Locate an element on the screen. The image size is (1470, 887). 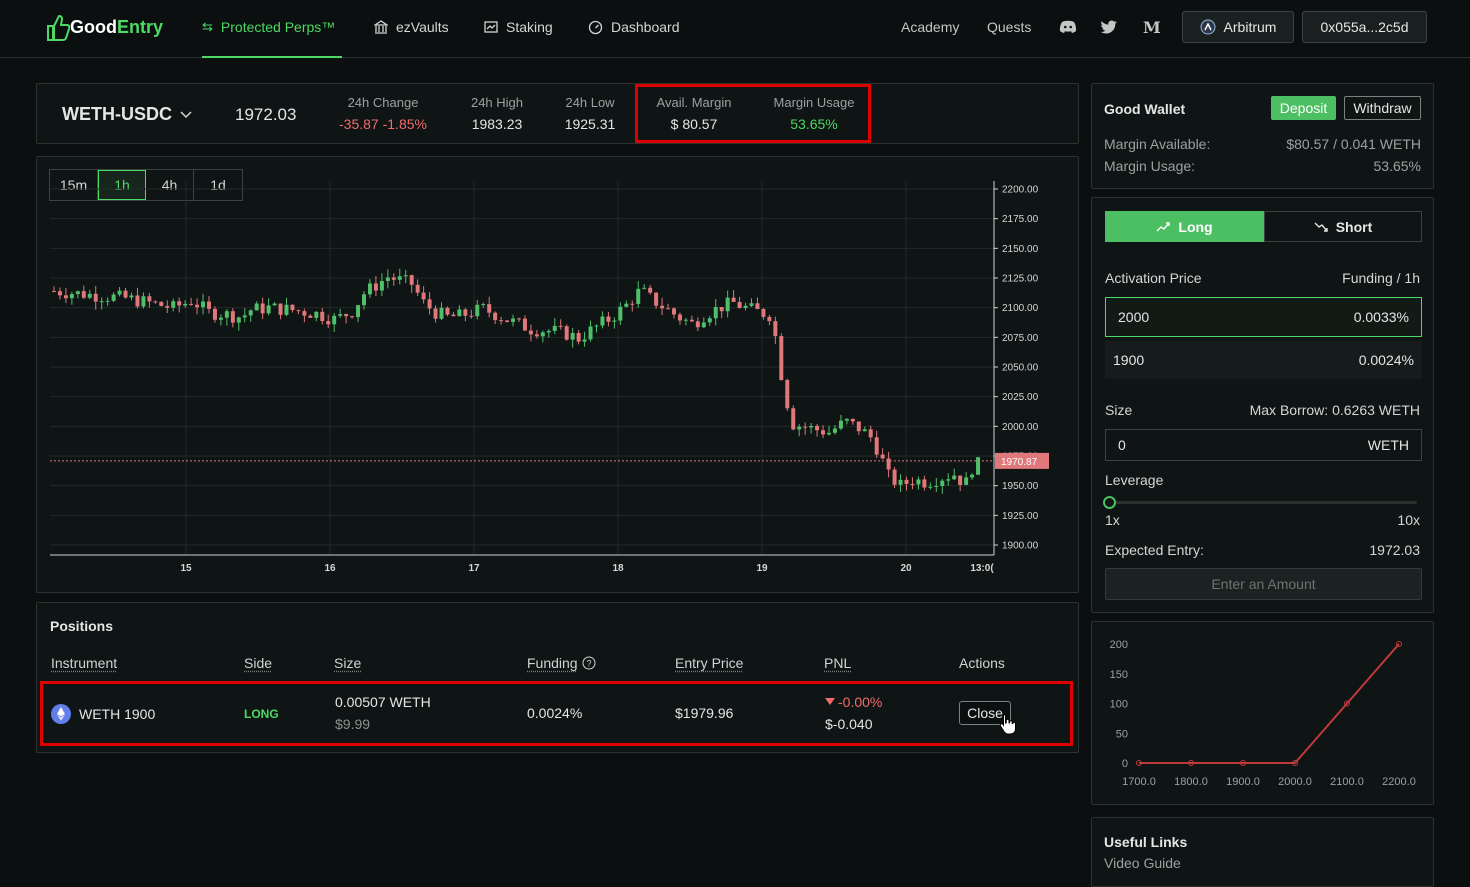
short-tab: Short is located at coordinates (1343, 226).